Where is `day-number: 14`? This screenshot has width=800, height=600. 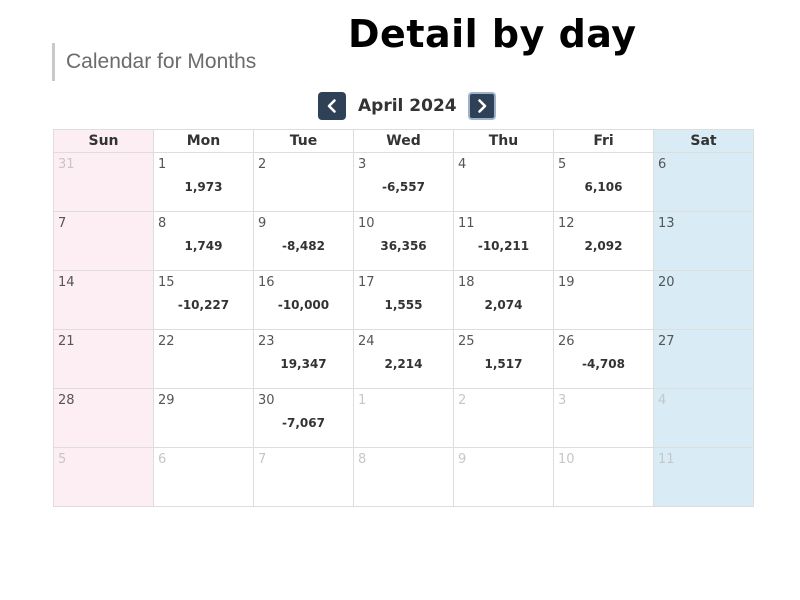 day-number: 14 is located at coordinates (66, 282).